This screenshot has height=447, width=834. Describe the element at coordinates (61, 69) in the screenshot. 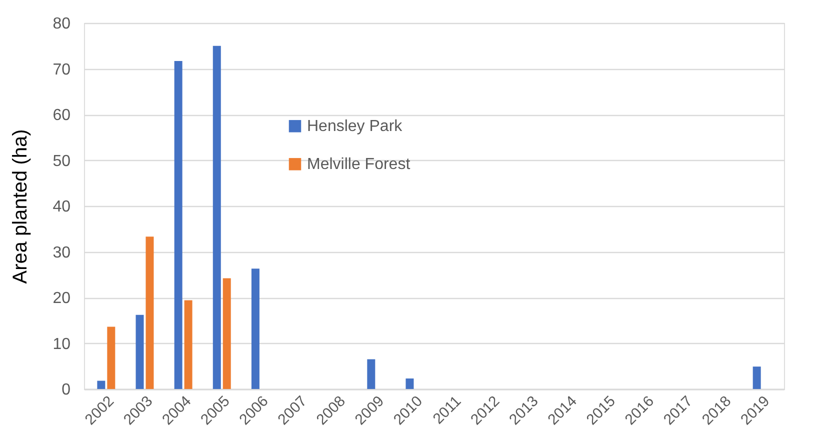

I see `y-tick-label: 70` at that location.